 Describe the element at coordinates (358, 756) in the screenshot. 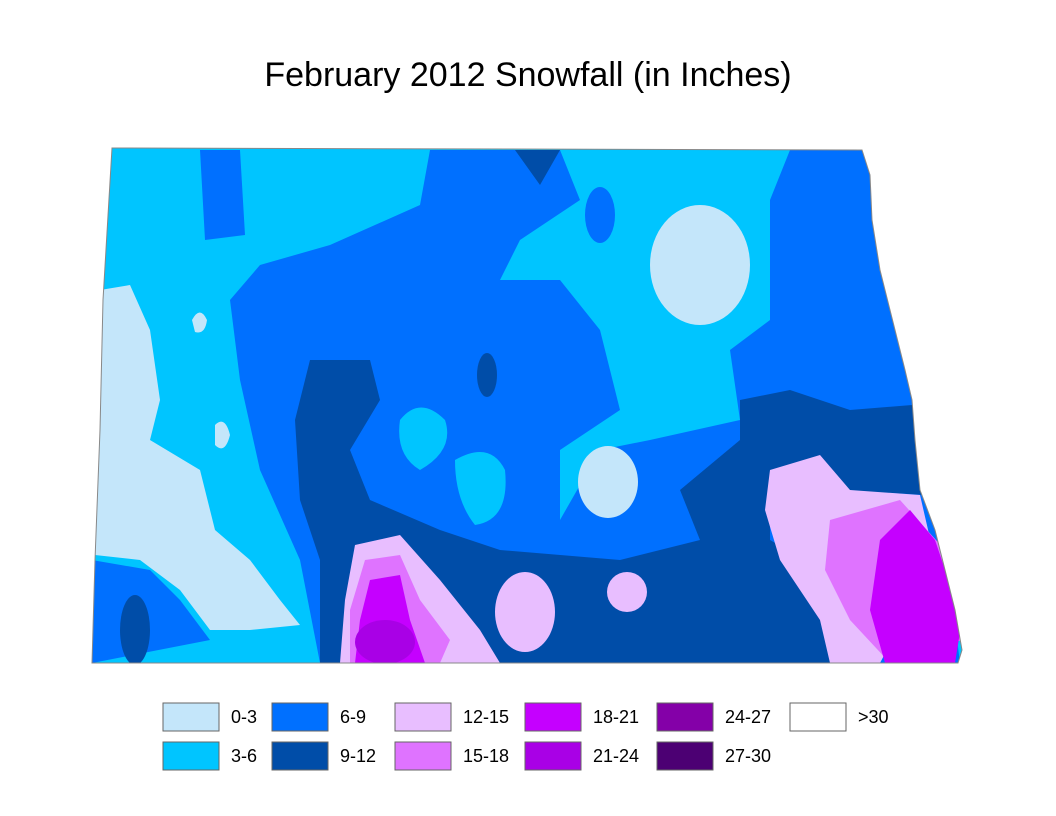

I see `legend-label: 9-12` at that location.